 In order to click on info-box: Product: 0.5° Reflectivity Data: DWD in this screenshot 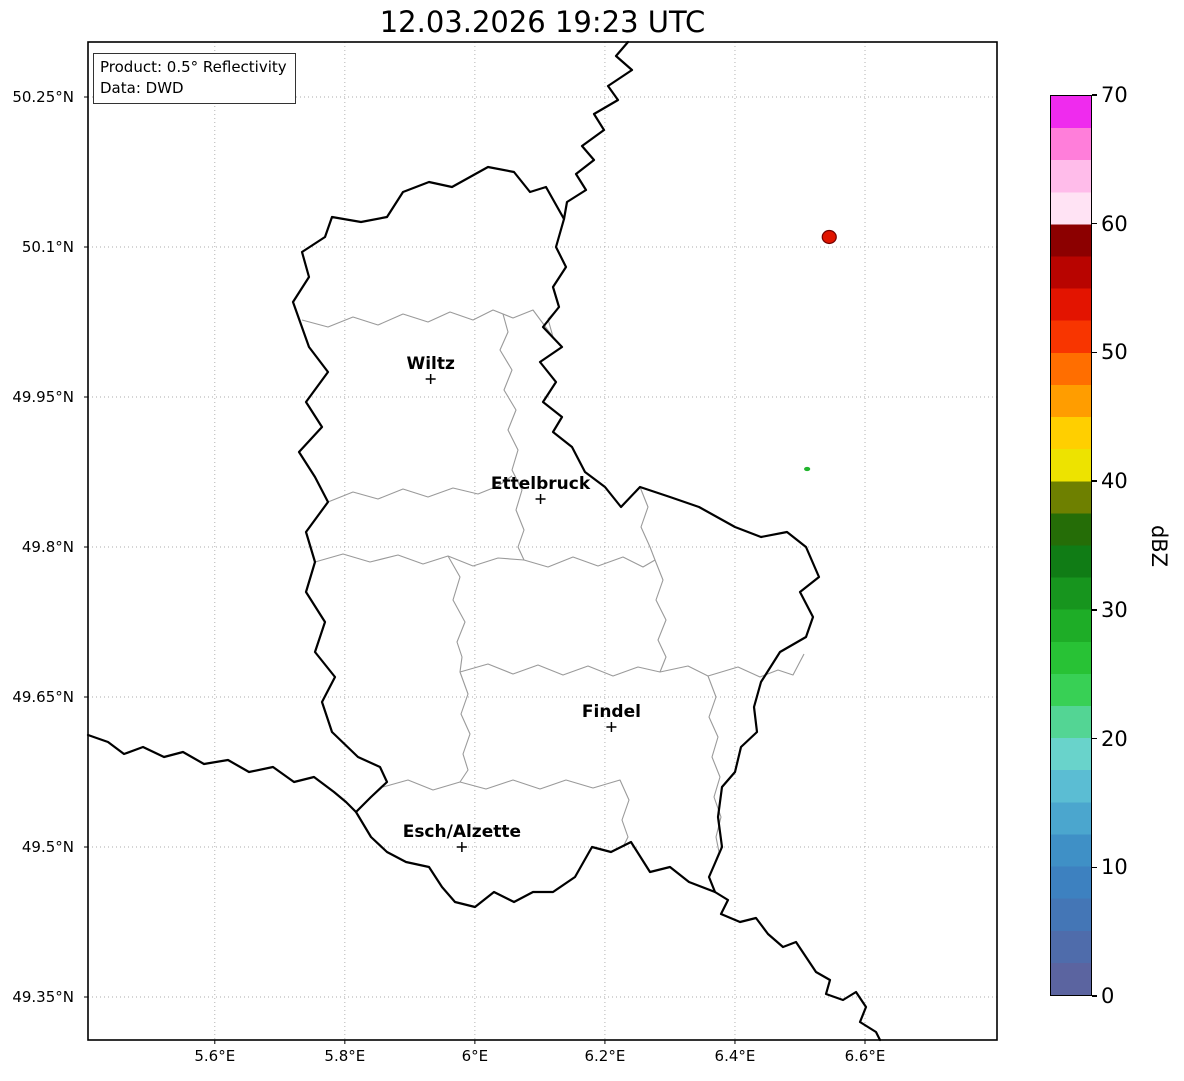, I will do `click(194, 78)`.